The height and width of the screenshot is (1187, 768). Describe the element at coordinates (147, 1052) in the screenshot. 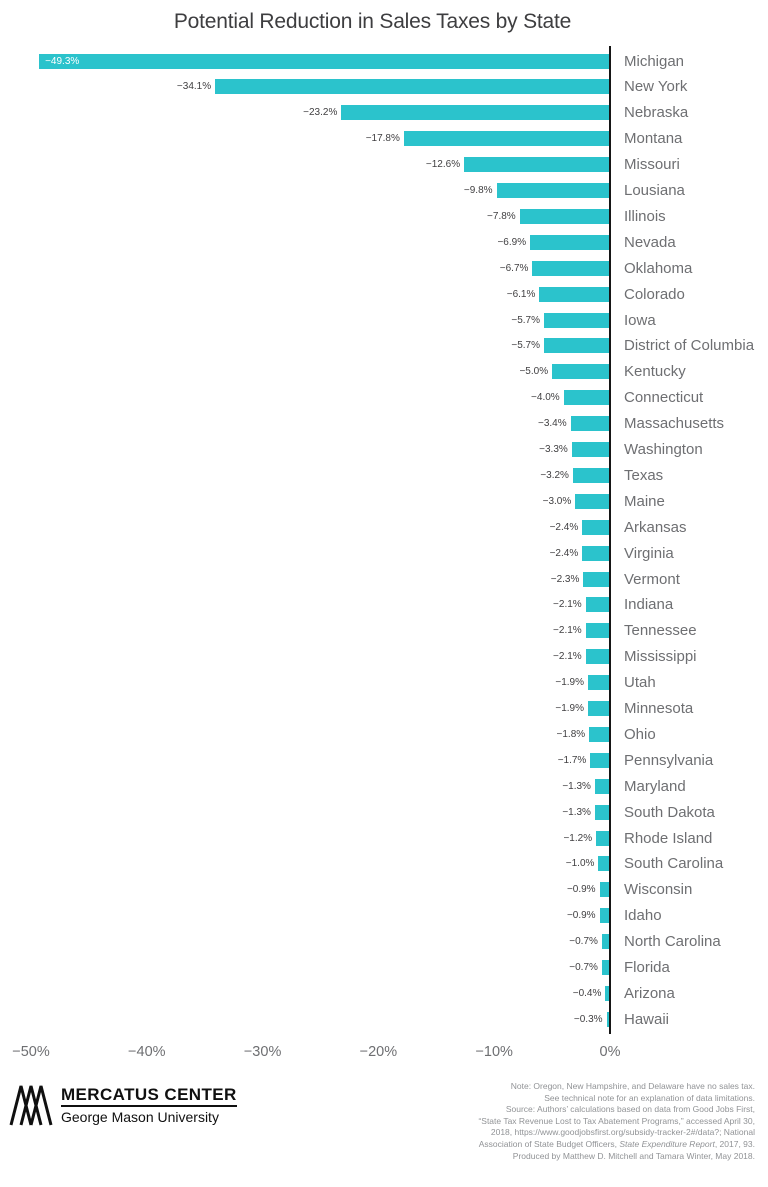

I see `x-axis-tick-label: −40%` at that location.